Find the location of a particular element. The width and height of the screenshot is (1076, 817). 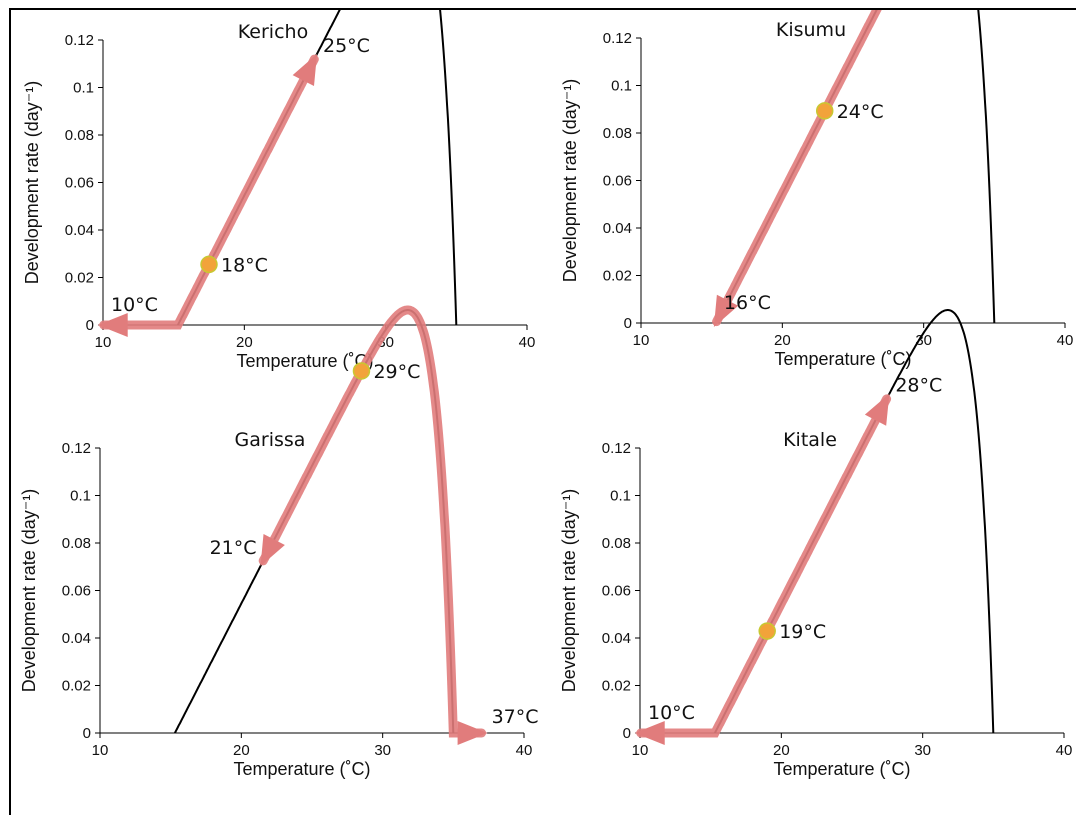

chart-title: Kitale is located at coordinates (810, 440).